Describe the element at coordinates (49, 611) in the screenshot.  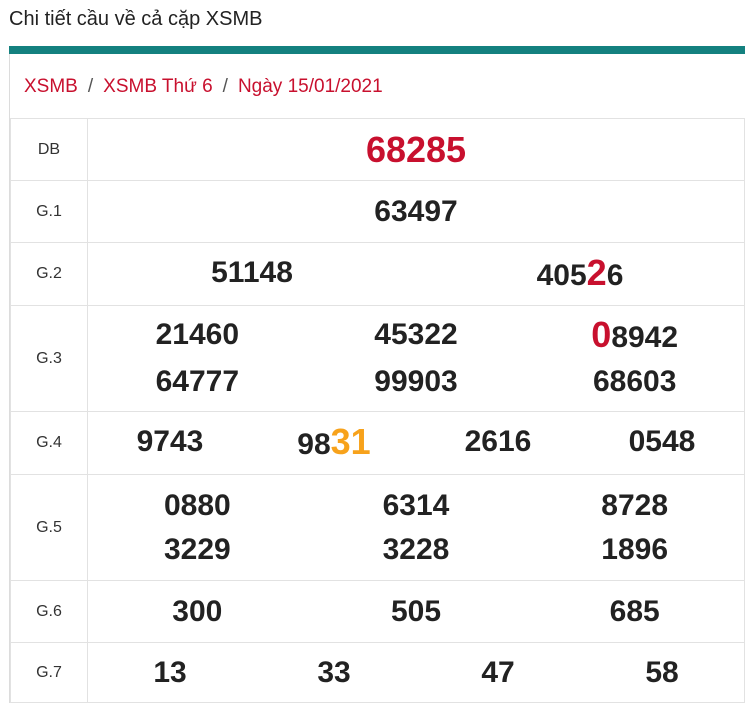
I see `prize-label: G.6` at that location.